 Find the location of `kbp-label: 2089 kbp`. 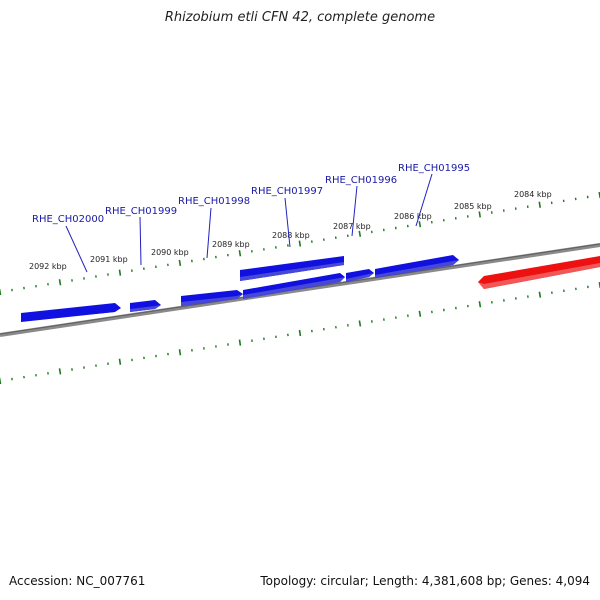

kbp-label: 2089 kbp is located at coordinates (231, 244).